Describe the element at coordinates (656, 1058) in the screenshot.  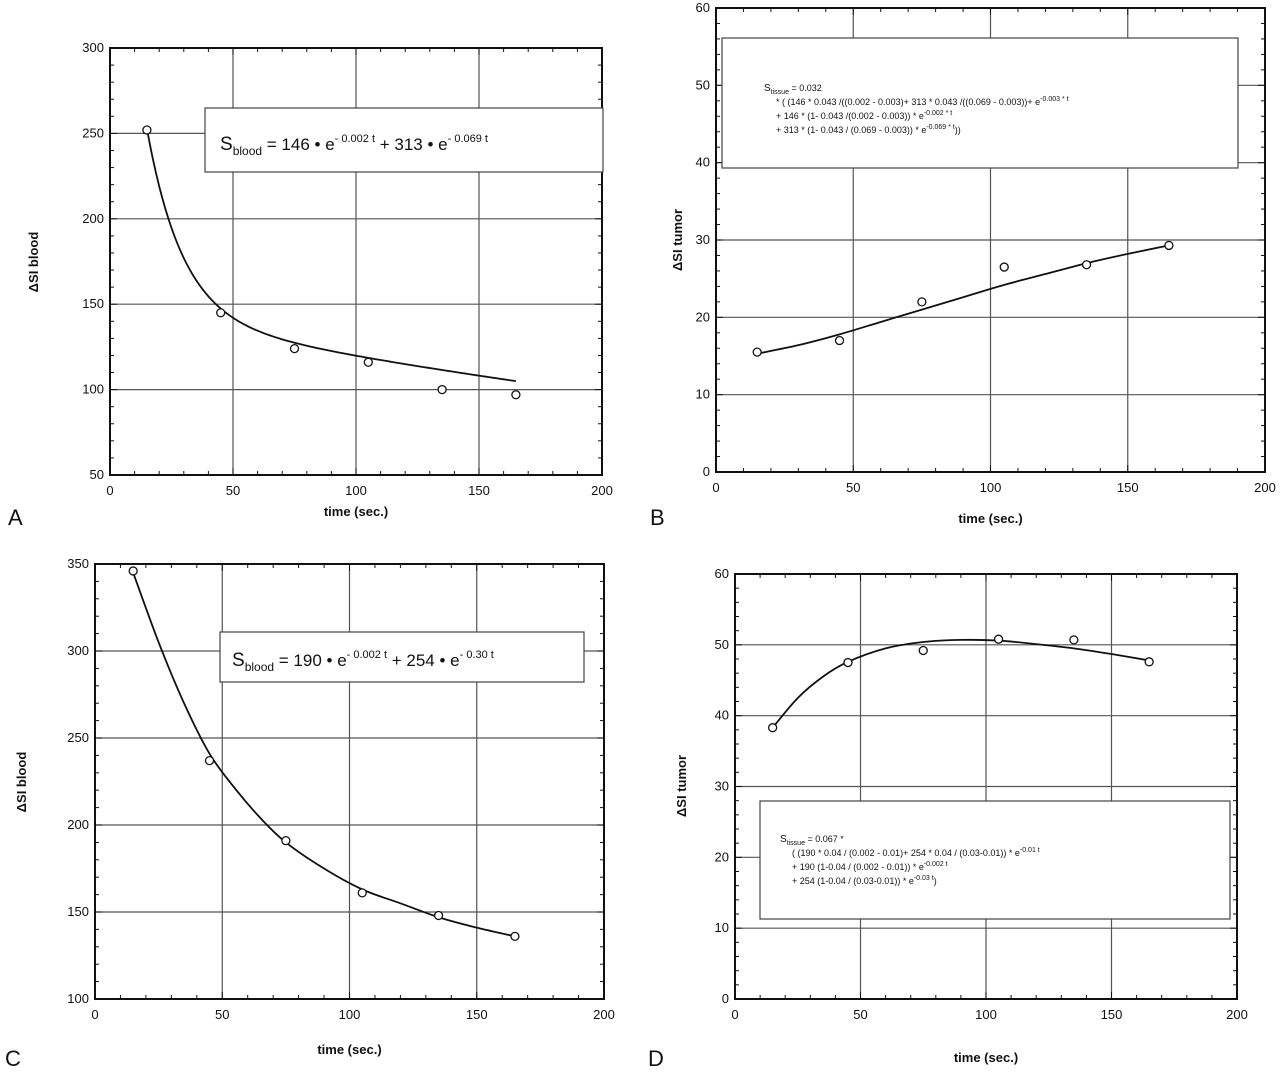
I see `panel-letter: D` at that location.